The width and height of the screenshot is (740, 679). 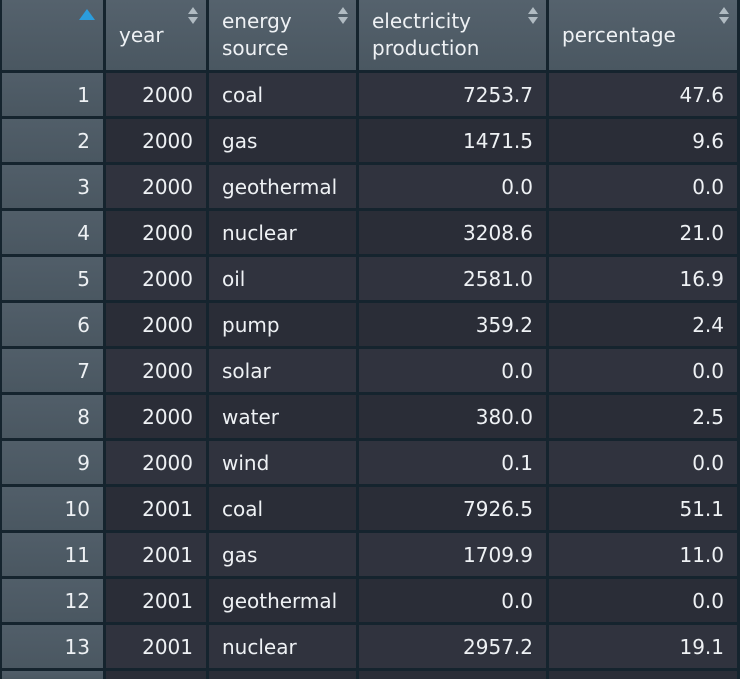 I want to click on row-index-cell: 12, so click(x=53, y=602).